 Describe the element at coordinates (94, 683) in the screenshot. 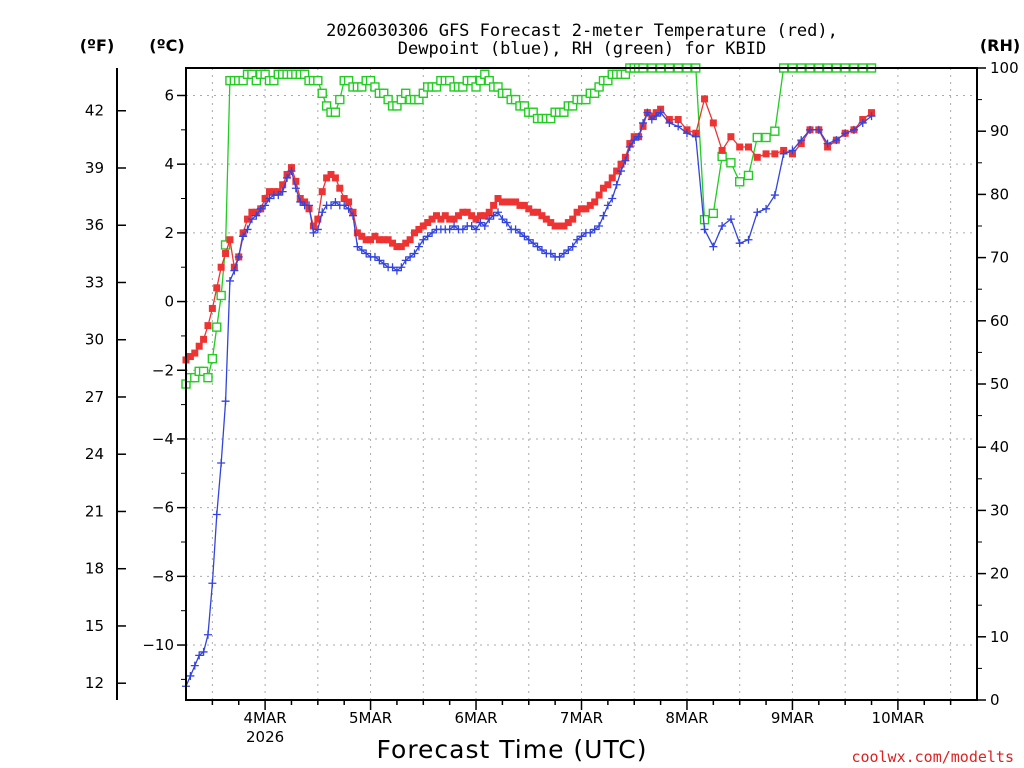

I see `fahrenheit-tick-label: 12` at that location.